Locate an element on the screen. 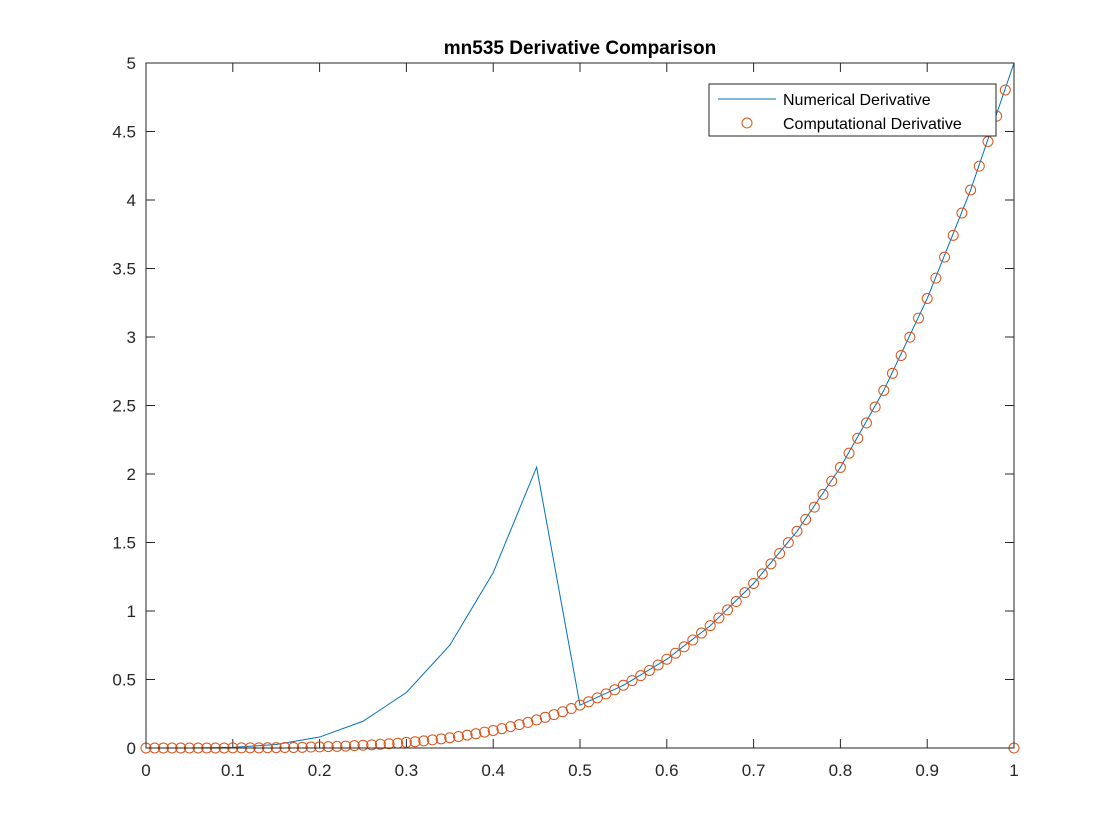 Image resolution: width=1120 pixels, height=840 pixels. legend-box is located at coordinates (852, 110).